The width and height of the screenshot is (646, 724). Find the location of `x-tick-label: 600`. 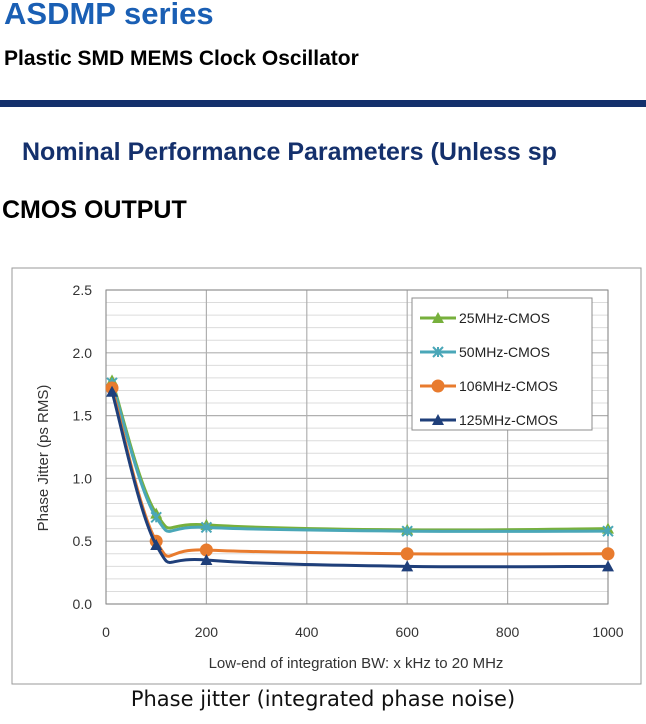

x-tick-label: 600 is located at coordinates (408, 632).